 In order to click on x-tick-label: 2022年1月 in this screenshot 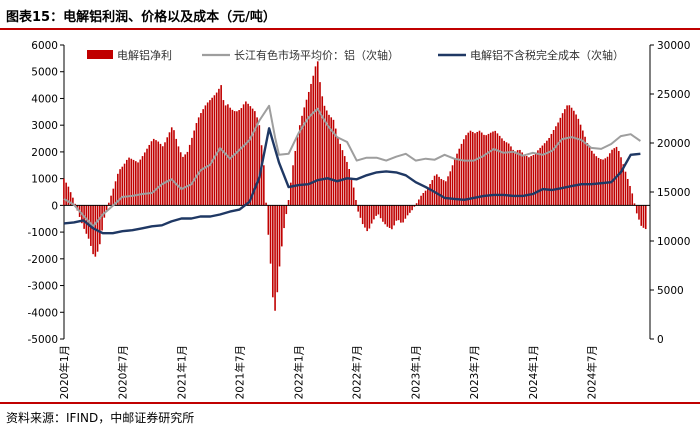, I will do `click(299, 372)`.